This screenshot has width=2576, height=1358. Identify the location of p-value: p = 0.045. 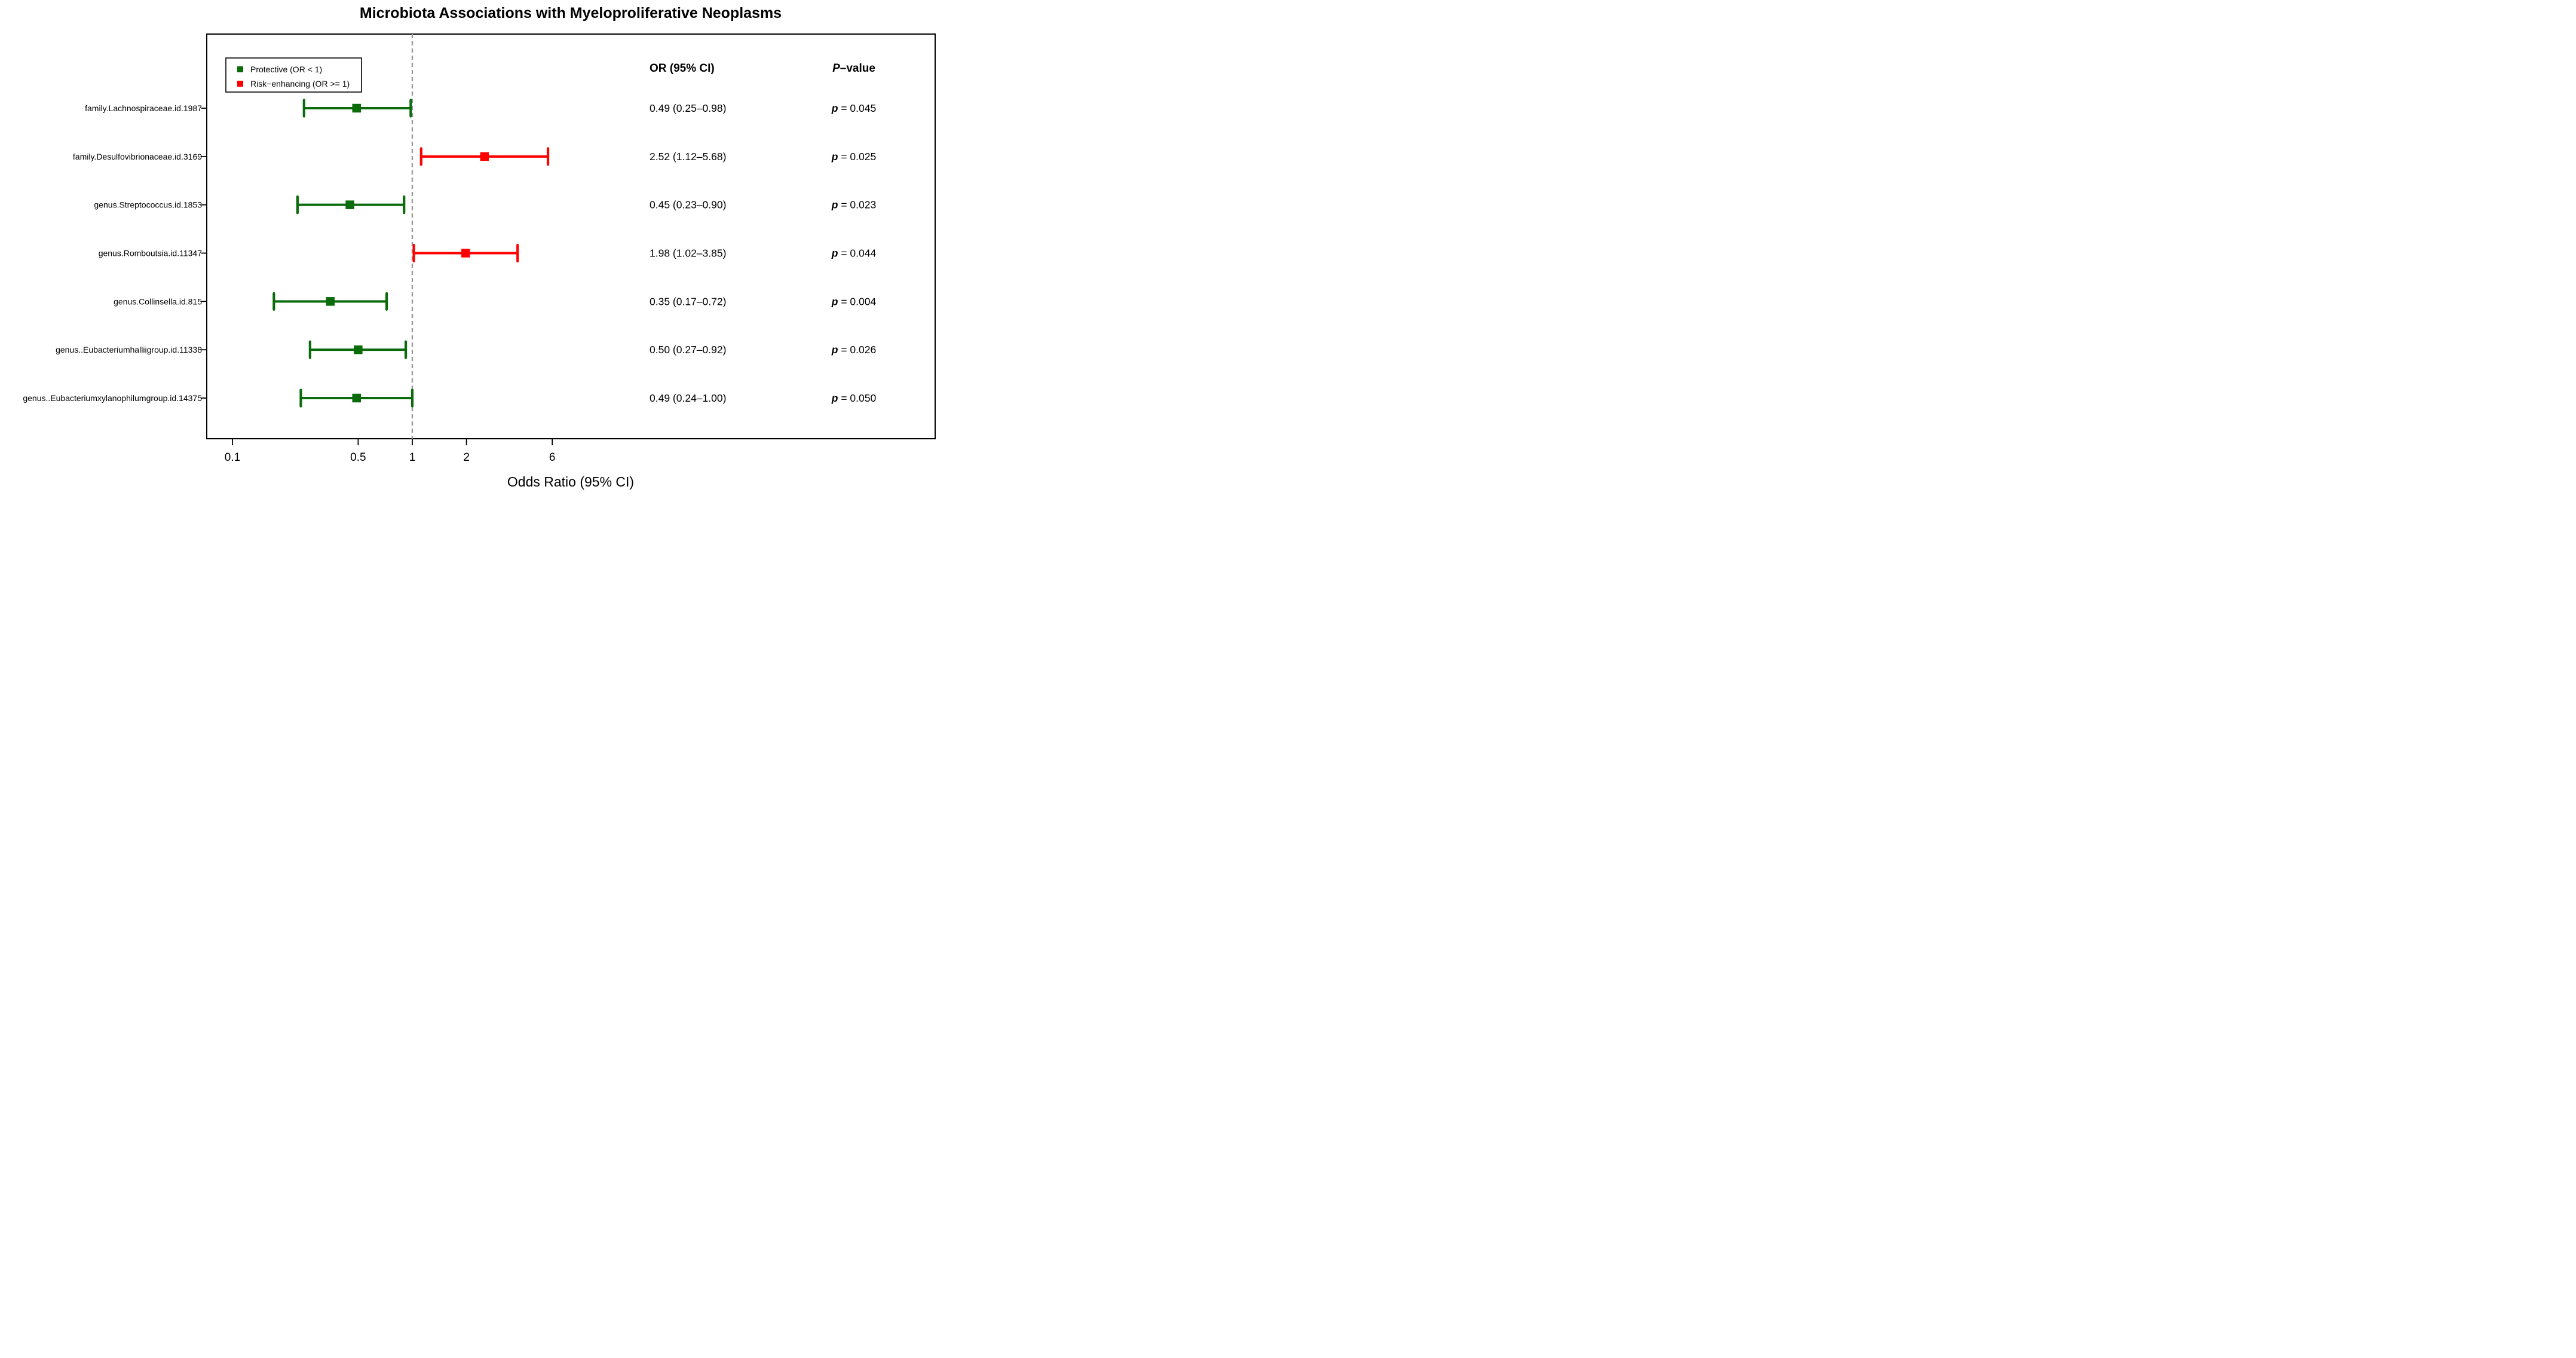
(854, 108).